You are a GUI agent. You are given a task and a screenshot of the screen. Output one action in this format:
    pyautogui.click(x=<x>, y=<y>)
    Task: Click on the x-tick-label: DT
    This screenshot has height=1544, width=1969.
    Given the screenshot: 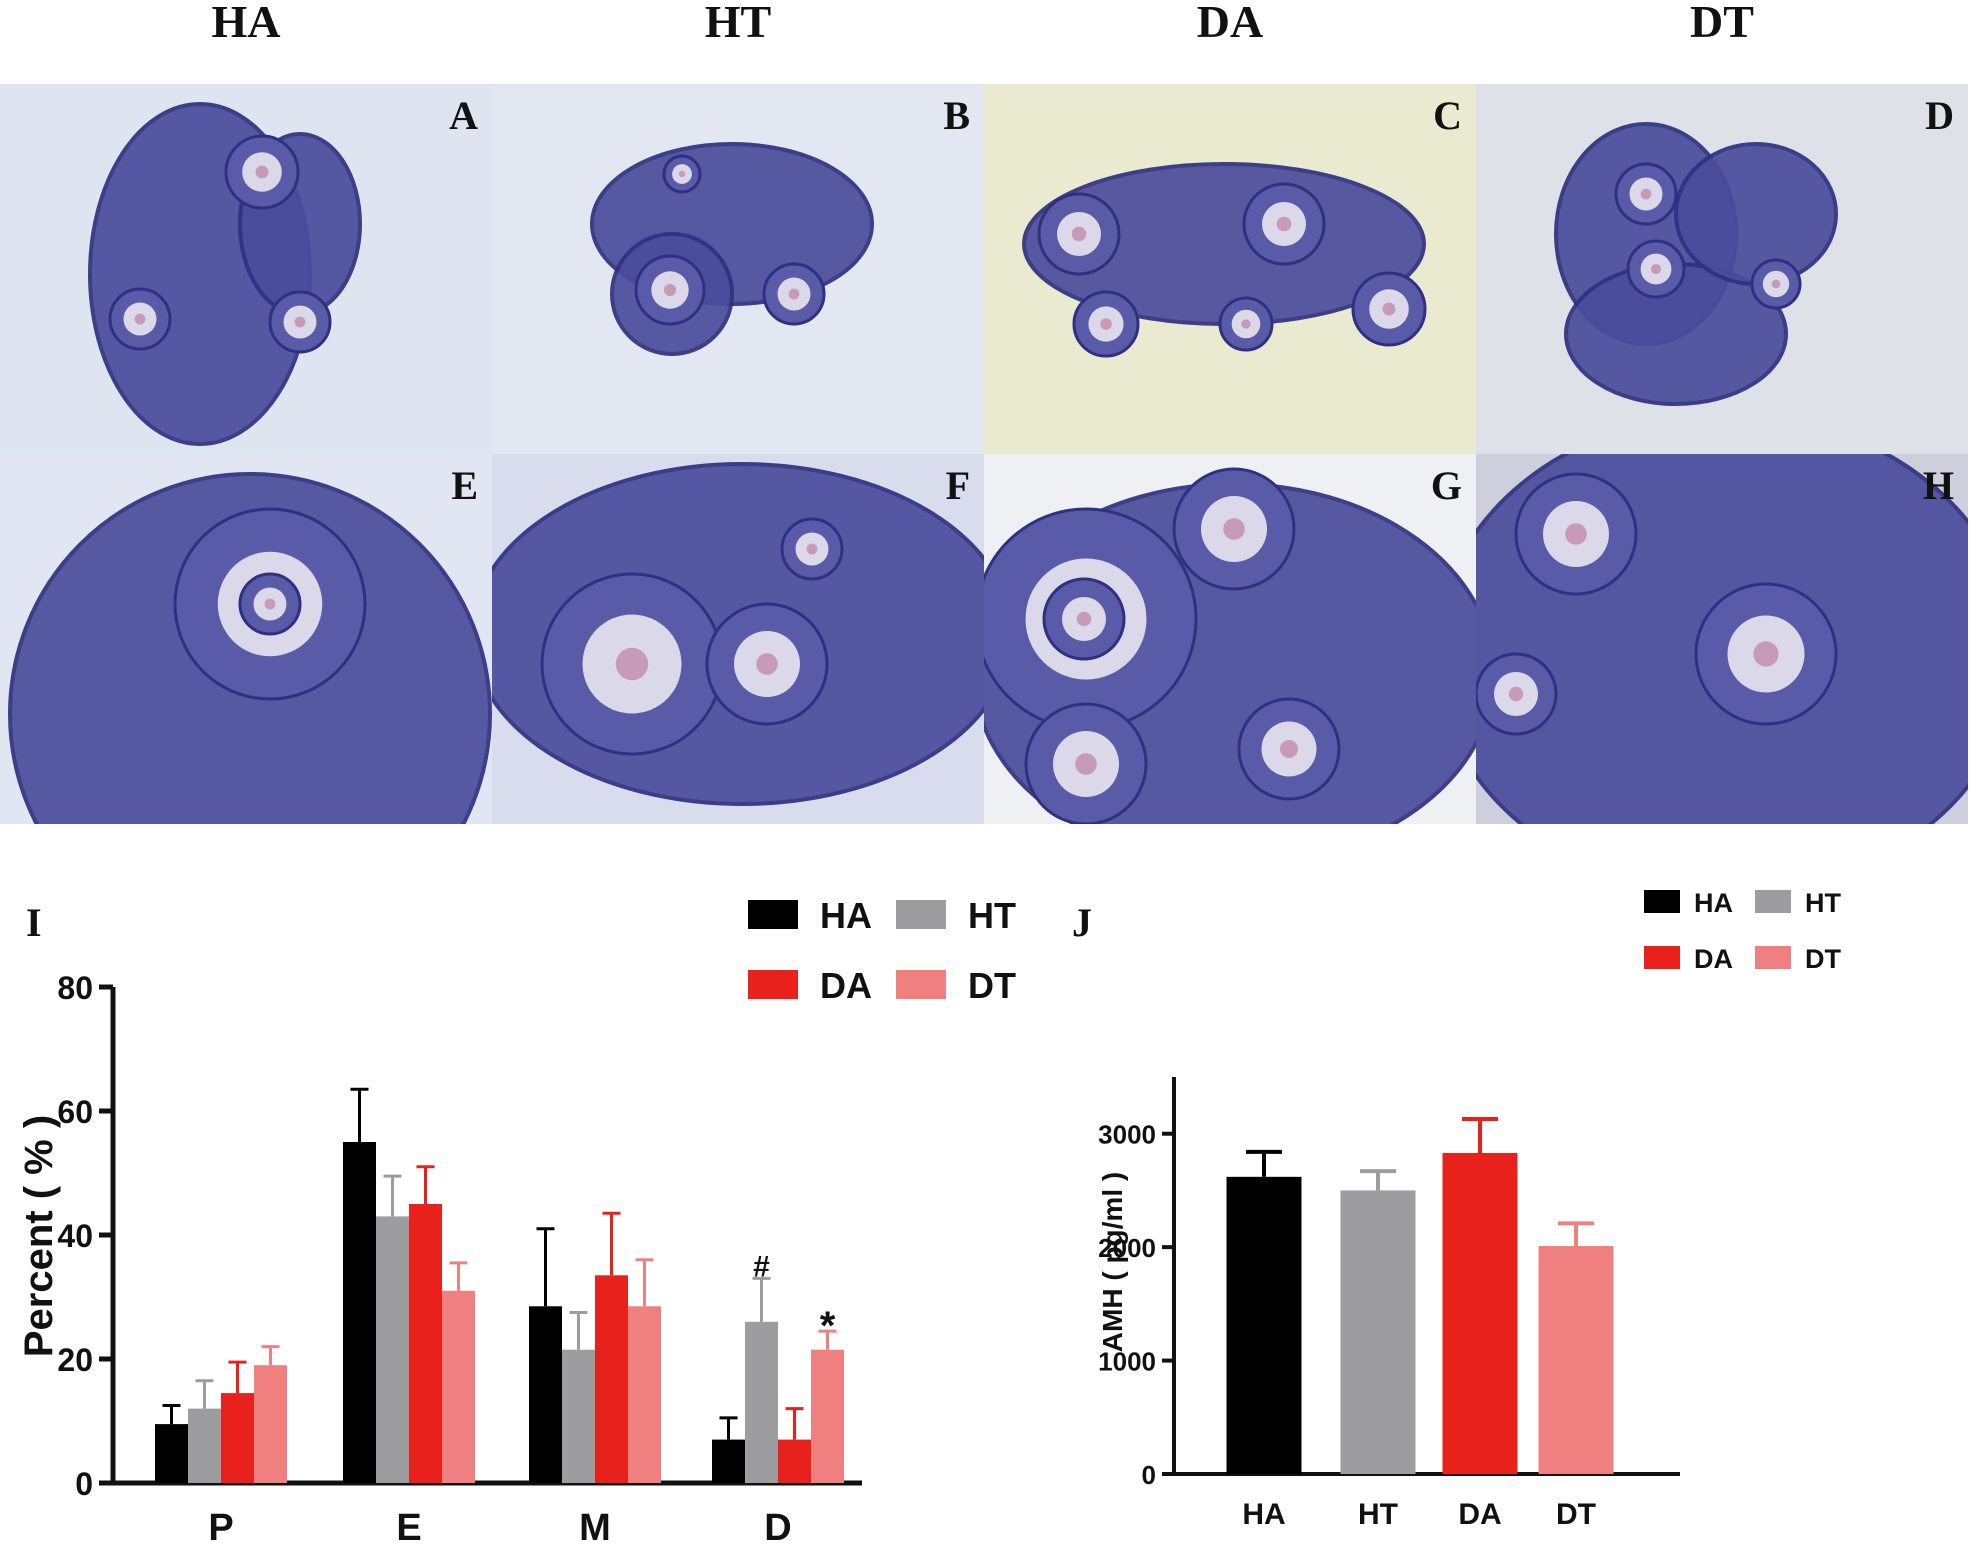 What is the action you would take?
    pyautogui.click(x=1576, y=1514)
    